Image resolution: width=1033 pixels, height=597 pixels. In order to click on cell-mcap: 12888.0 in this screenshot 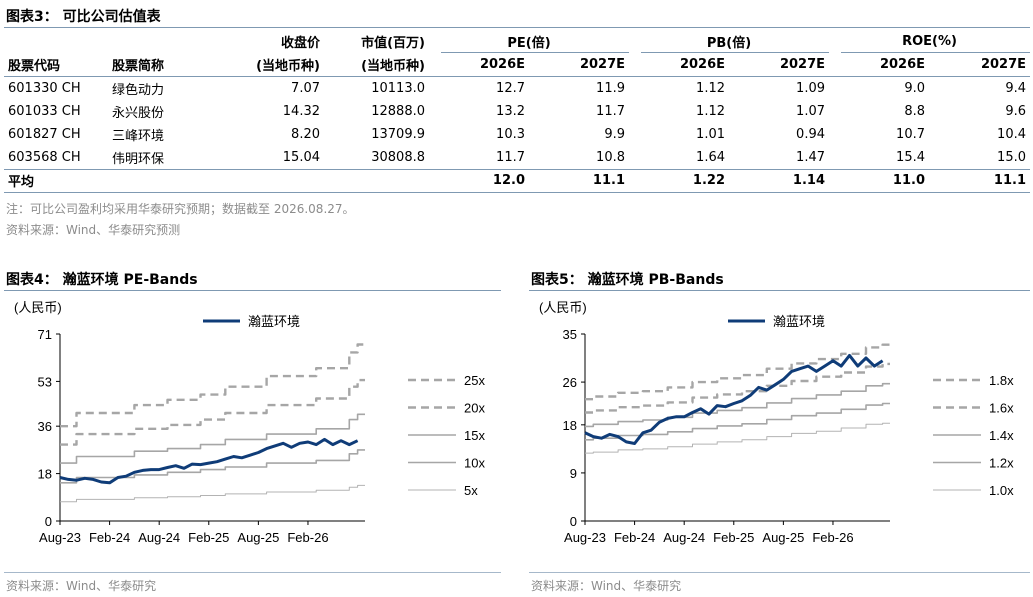, I will do `click(398, 111)`.